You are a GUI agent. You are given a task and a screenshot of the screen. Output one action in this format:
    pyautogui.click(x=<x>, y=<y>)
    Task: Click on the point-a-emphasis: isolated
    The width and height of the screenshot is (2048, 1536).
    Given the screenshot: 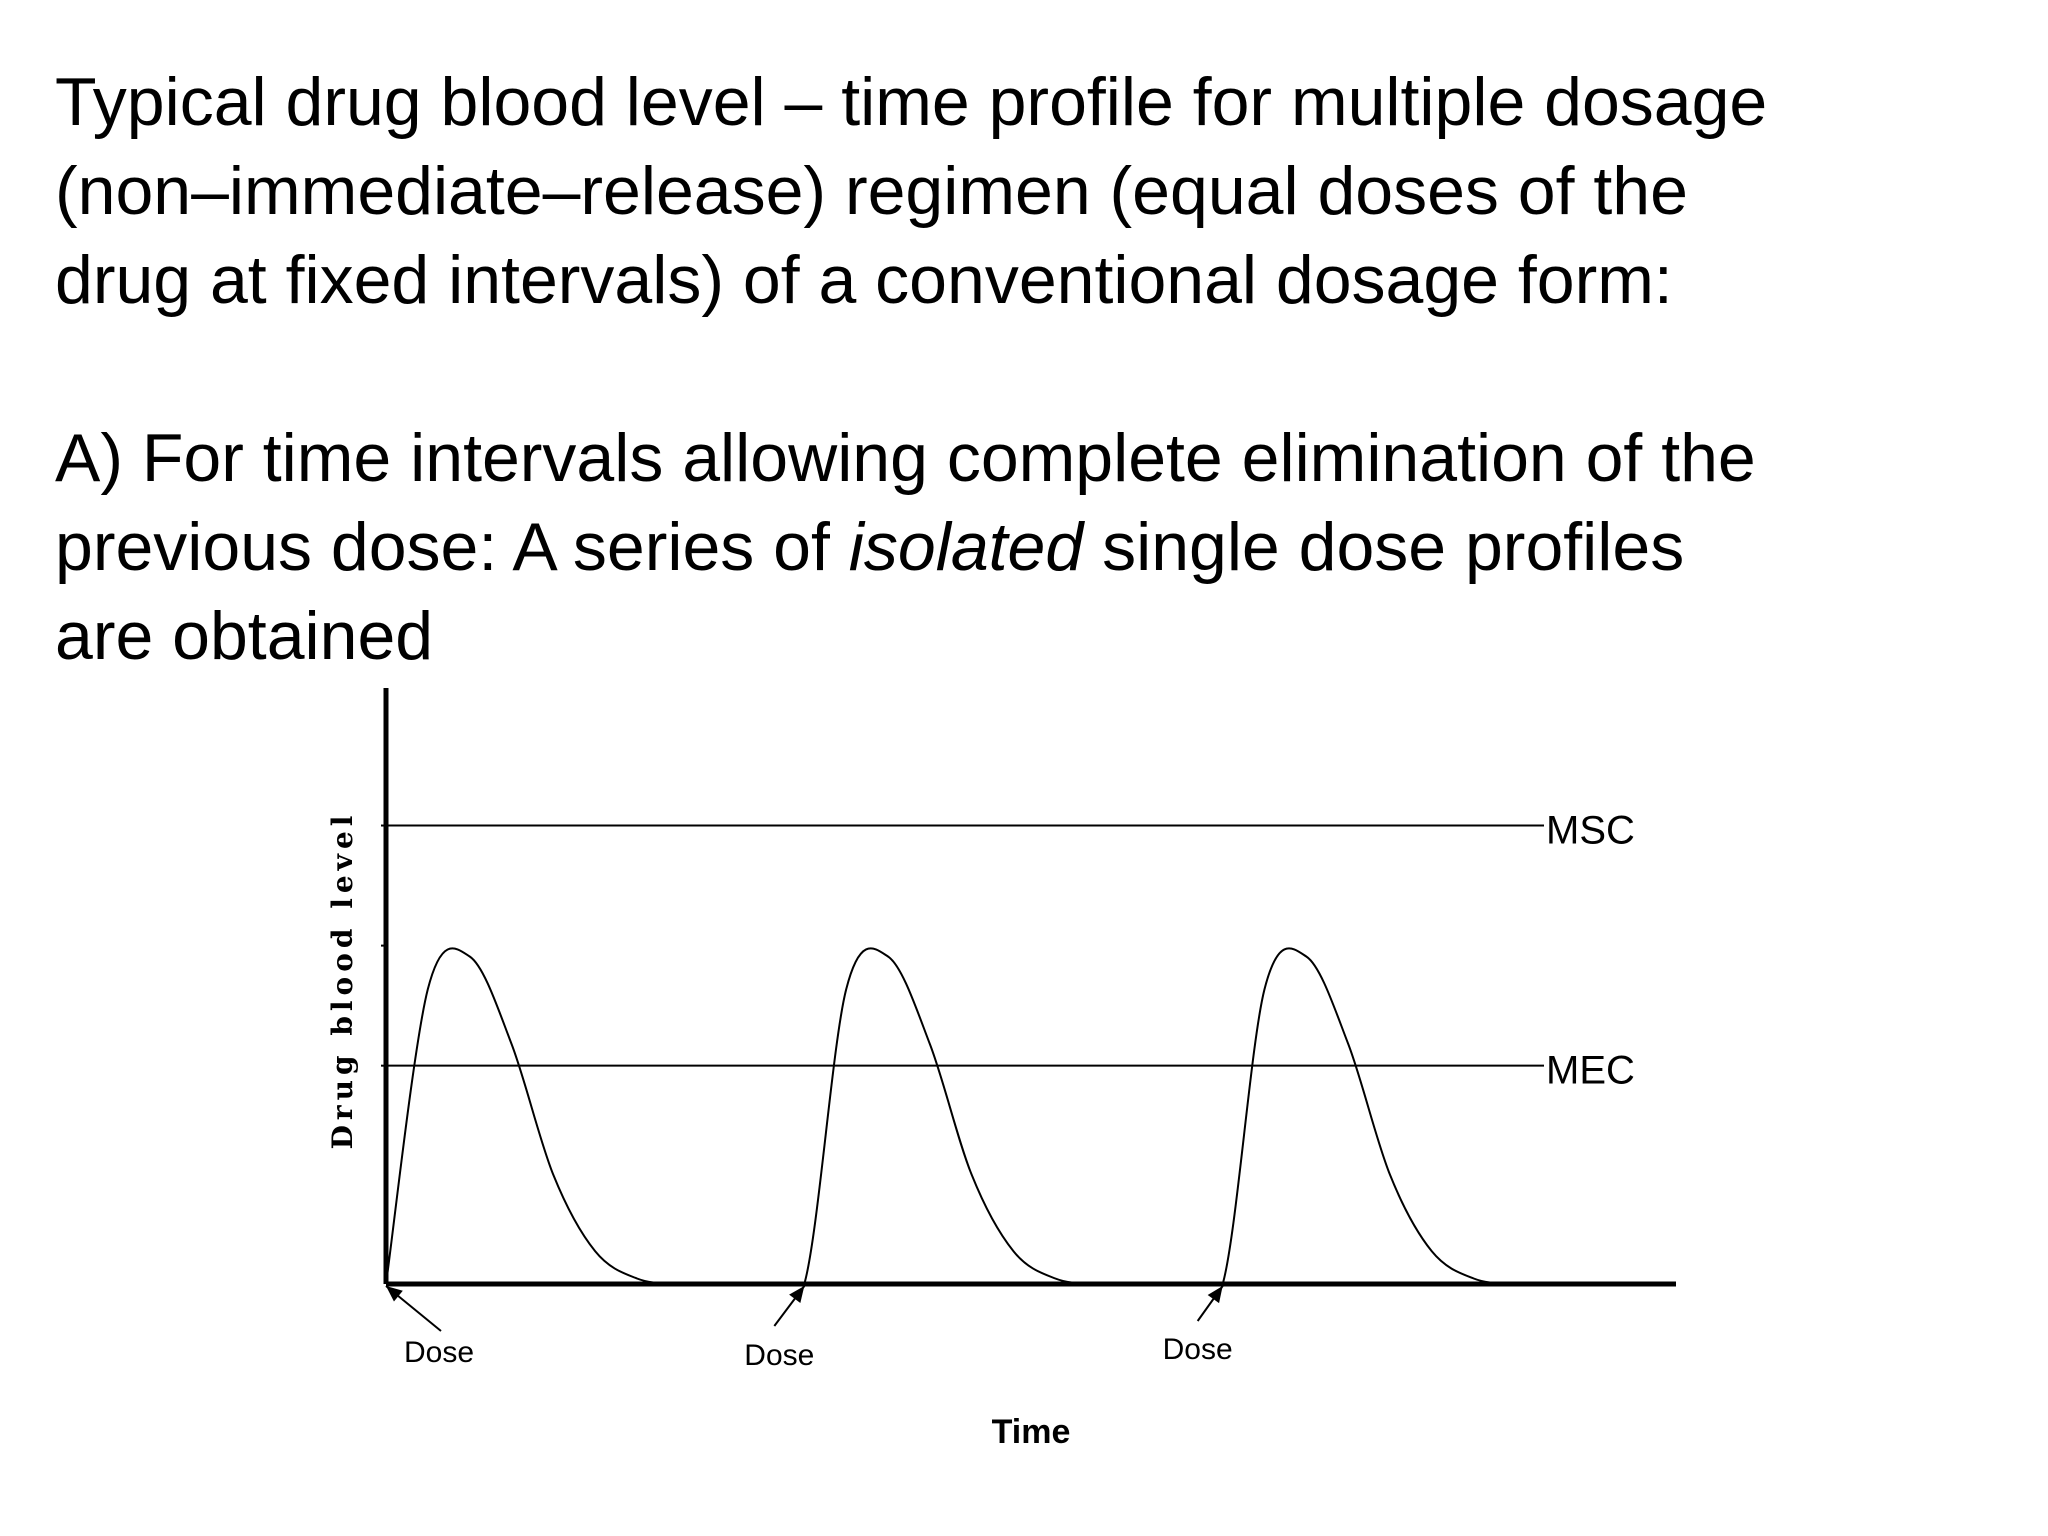 What is the action you would take?
    pyautogui.click(x=966, y=547)
    